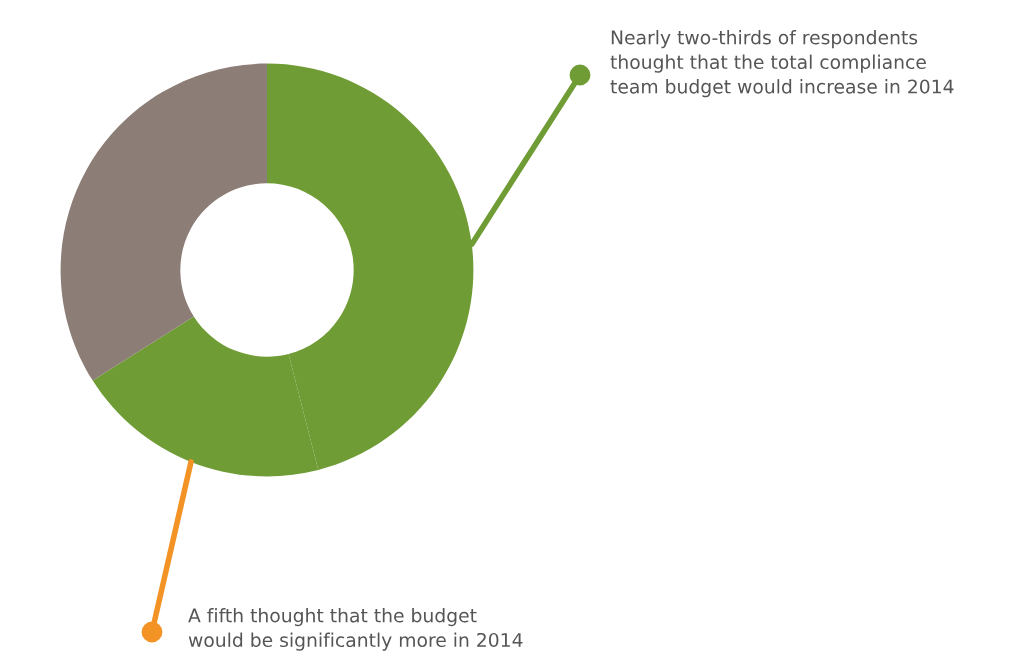  Describe the element at coordinates (163, 222) in the screenshot. I see `donut-slice` at that location.